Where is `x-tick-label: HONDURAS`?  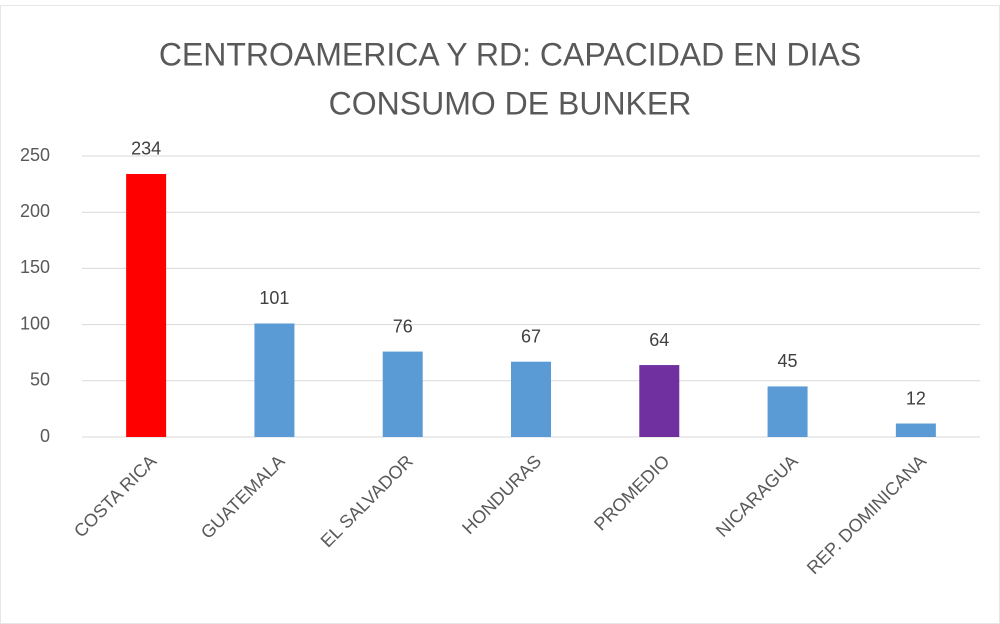 x-tick-label: HONDURAS is located at coordinates (501, 494).